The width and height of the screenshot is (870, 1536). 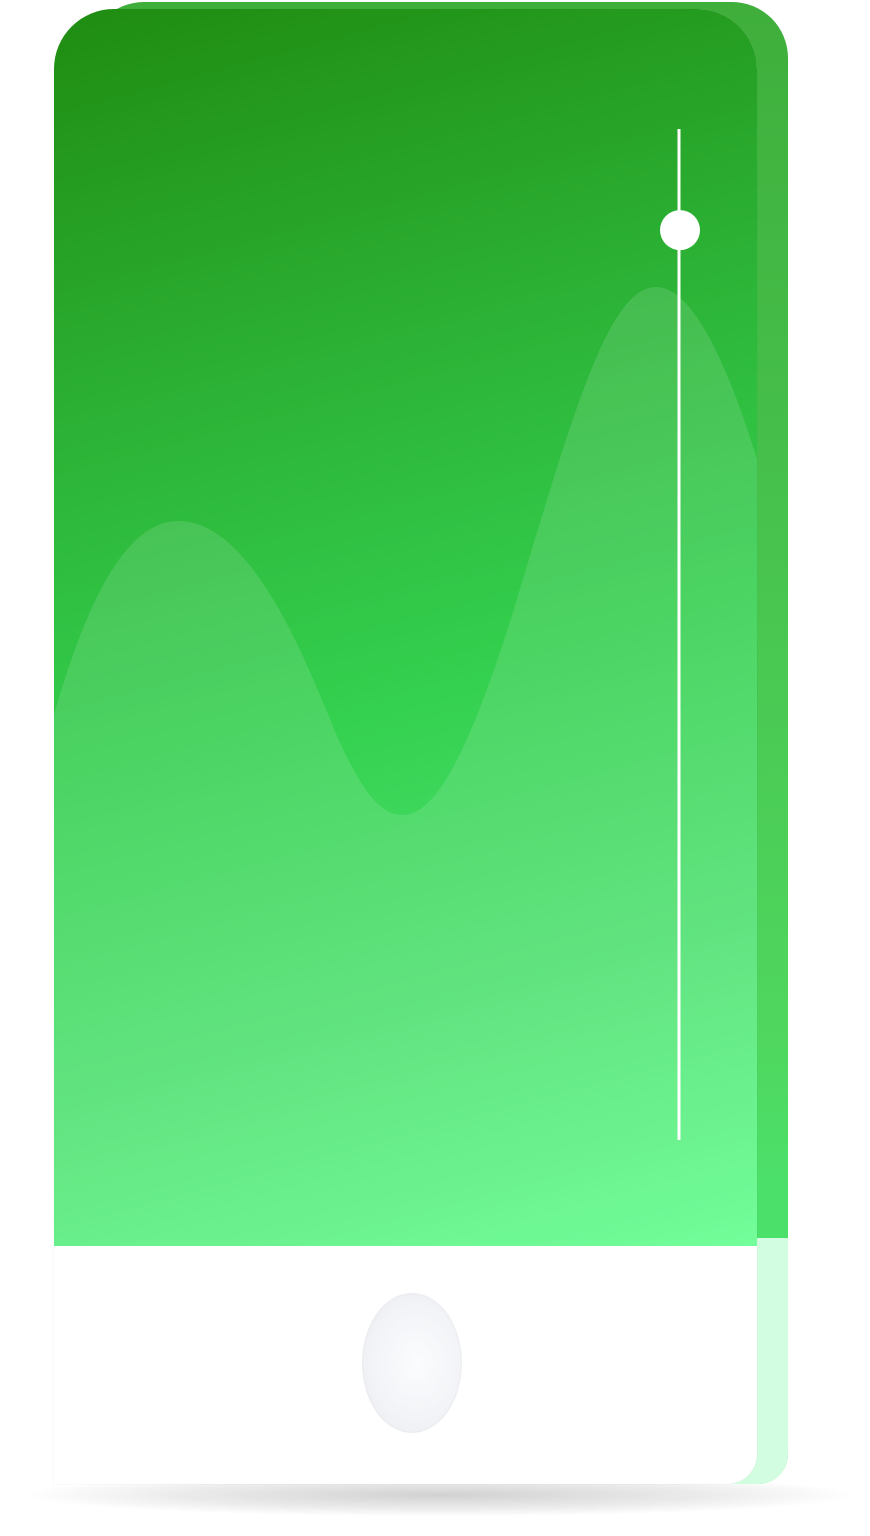 What do you see at coordinates (412, 1363) in the screenshot?
I see `home-button-icon` at bounding box center [412, 1363].